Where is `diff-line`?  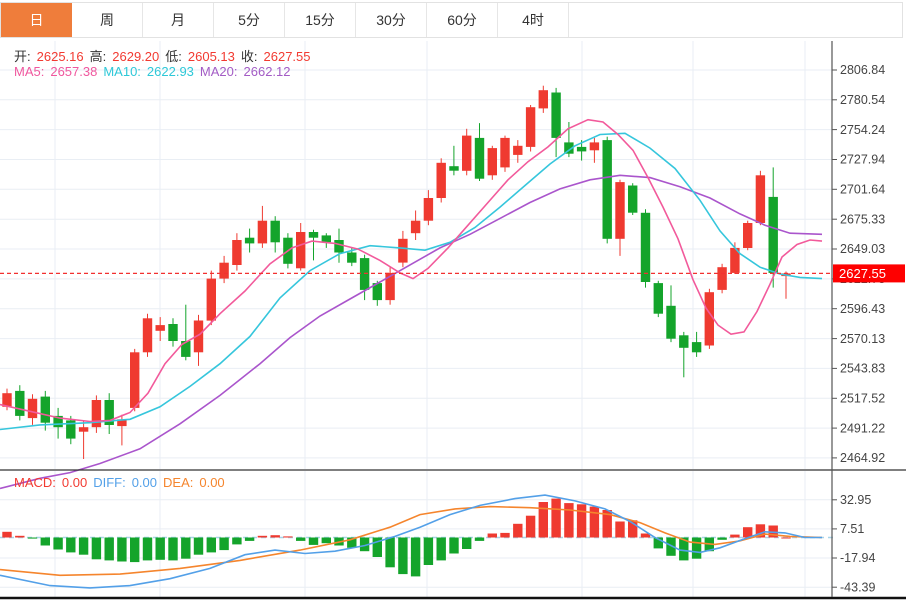 diff-line is located at coordinates (411, 541).